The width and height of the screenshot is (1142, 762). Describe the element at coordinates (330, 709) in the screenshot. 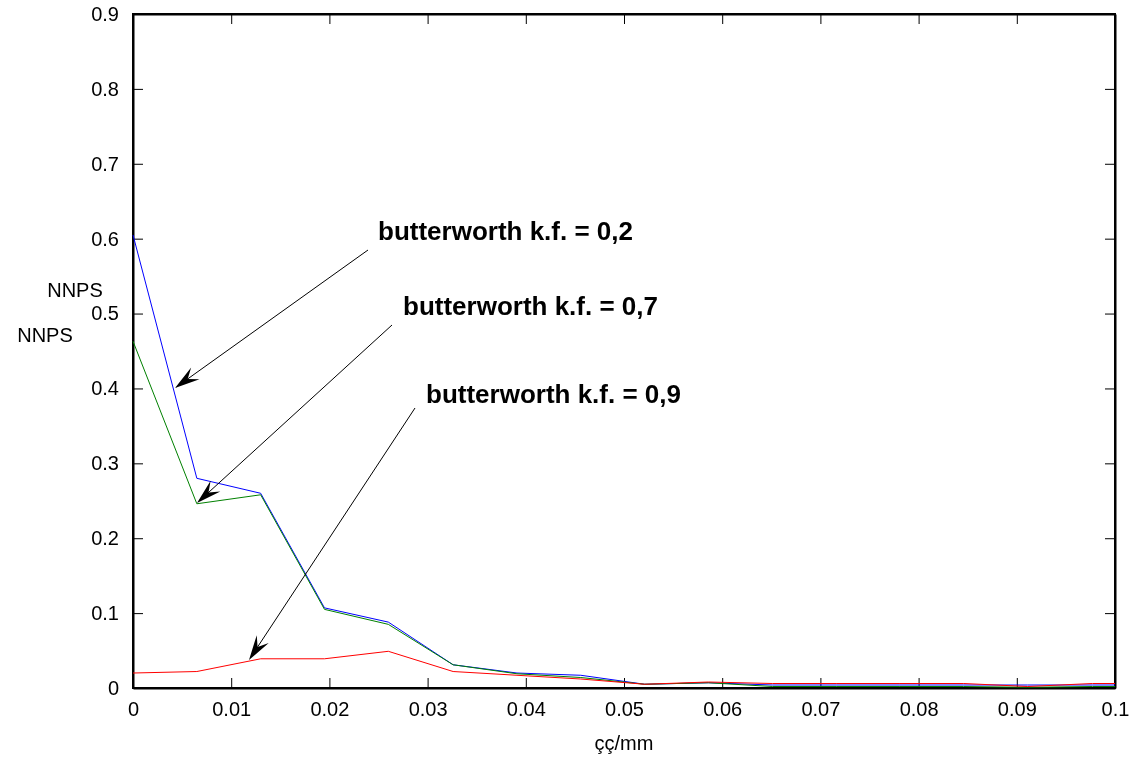

I see `x-tick-label: 0.02` at that location.